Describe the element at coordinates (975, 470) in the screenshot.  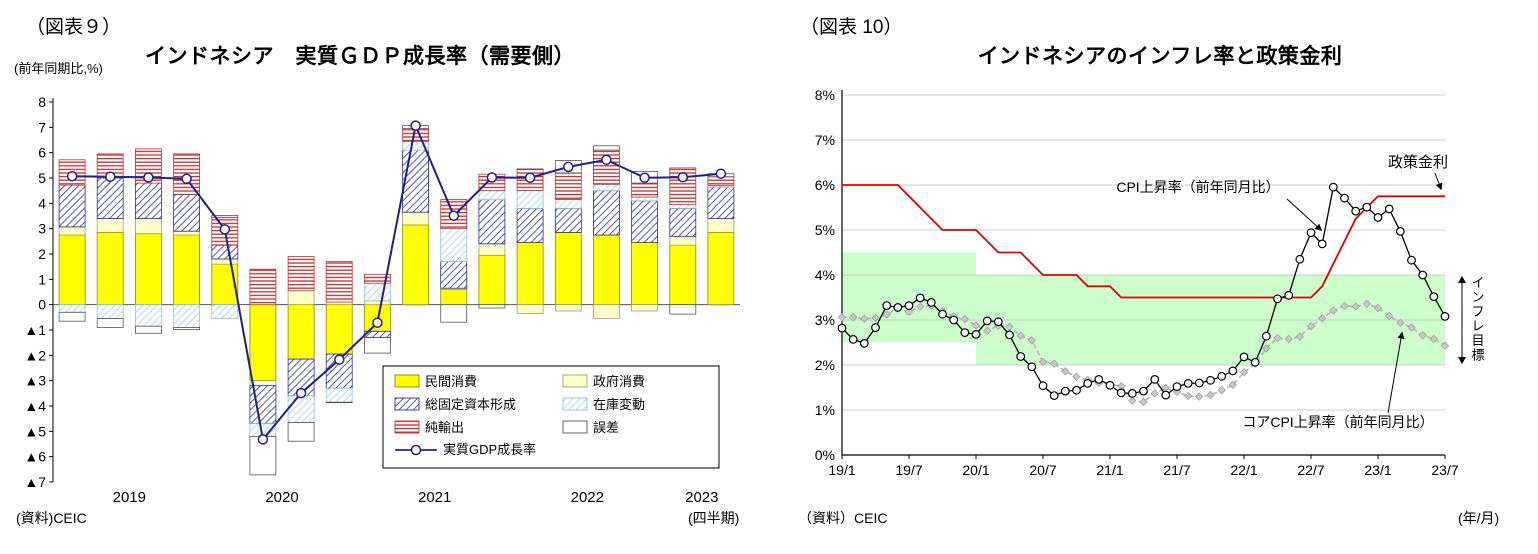
I see `x-tick-label: 20/1` at that location.